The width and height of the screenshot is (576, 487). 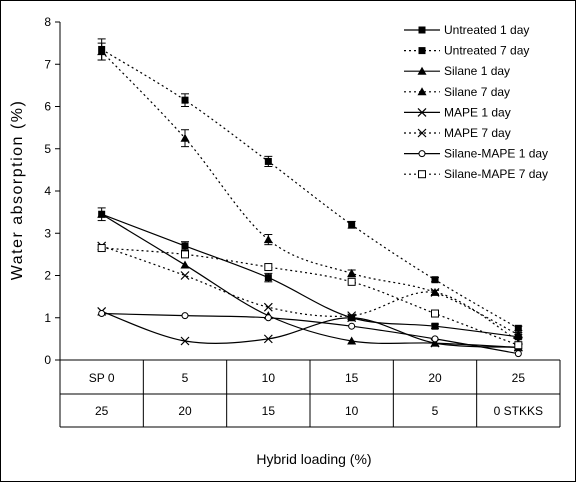 What do you see at coordinates (102, 411) in the screenshot?
I see `x-category-label-row2: 25` at bounding box center [102, 411].